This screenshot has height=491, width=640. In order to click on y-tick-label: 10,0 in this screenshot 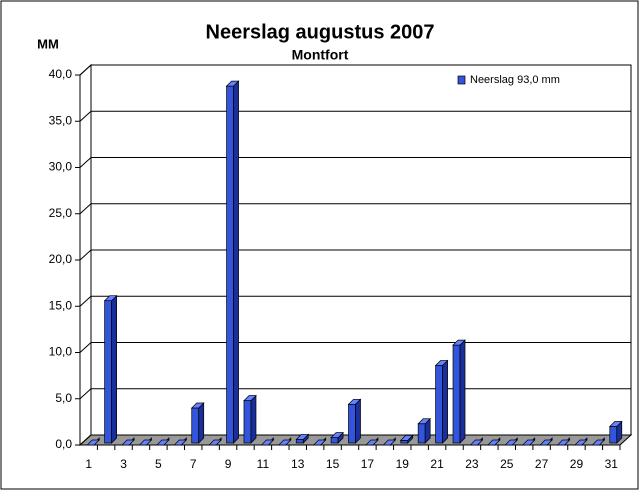, I will do `click(61, 352)`.